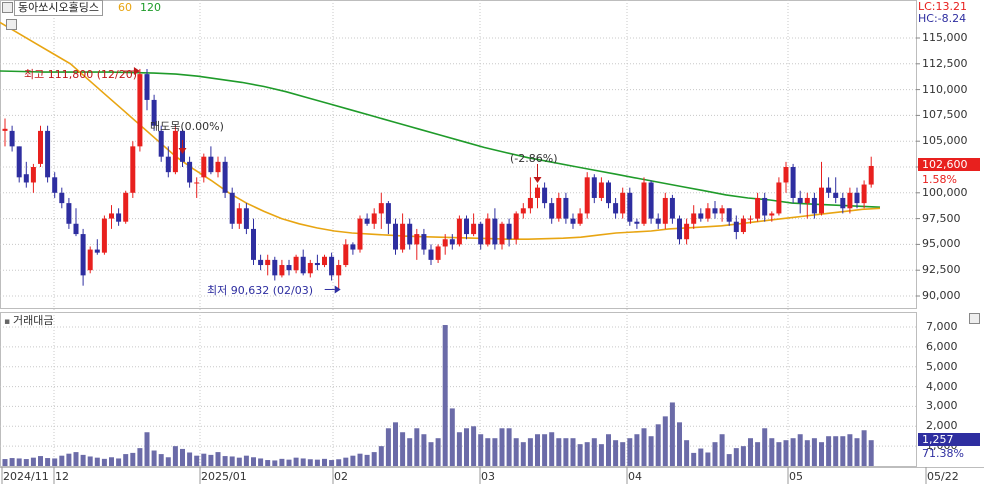 This screenshot has height=484, width=984. Describe the element at coordinates (136, 71) in the screenshot. I see `high-arrow-icon` at that location.